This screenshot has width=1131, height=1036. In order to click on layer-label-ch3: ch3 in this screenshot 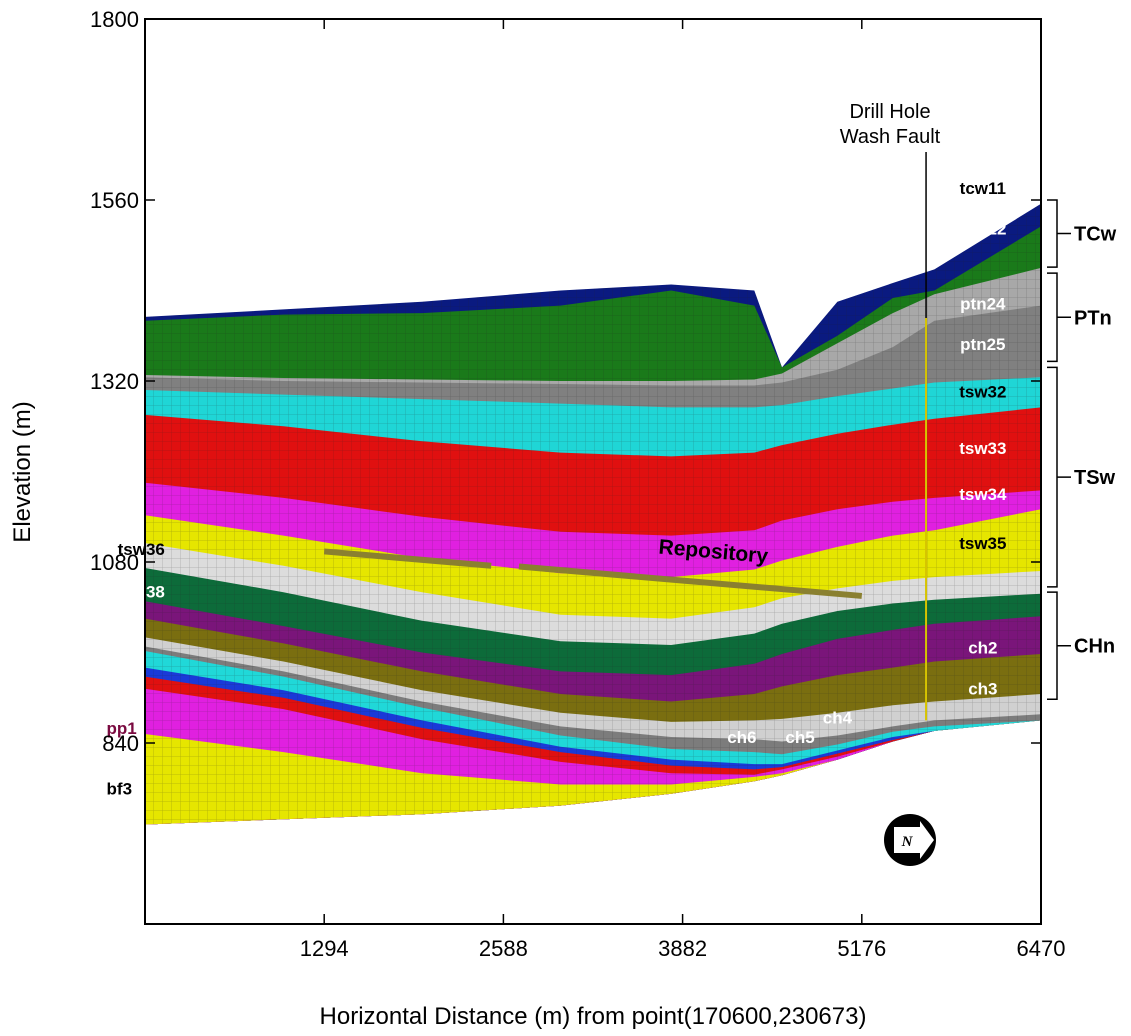, I will do `click(982, 689)`.